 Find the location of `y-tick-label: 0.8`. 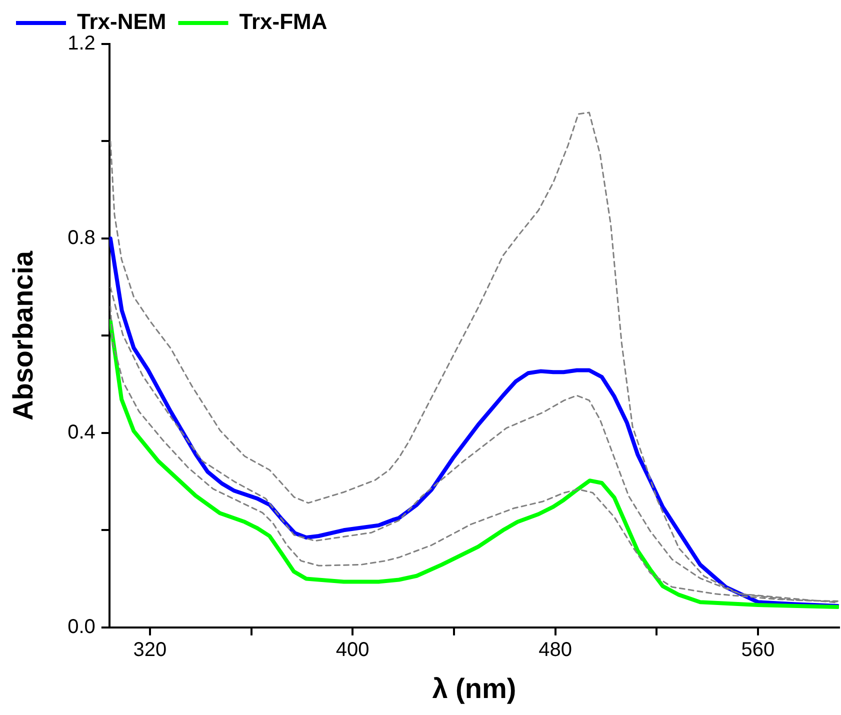

y-tick-label: 0.8 is located at coordinates (82, 237).